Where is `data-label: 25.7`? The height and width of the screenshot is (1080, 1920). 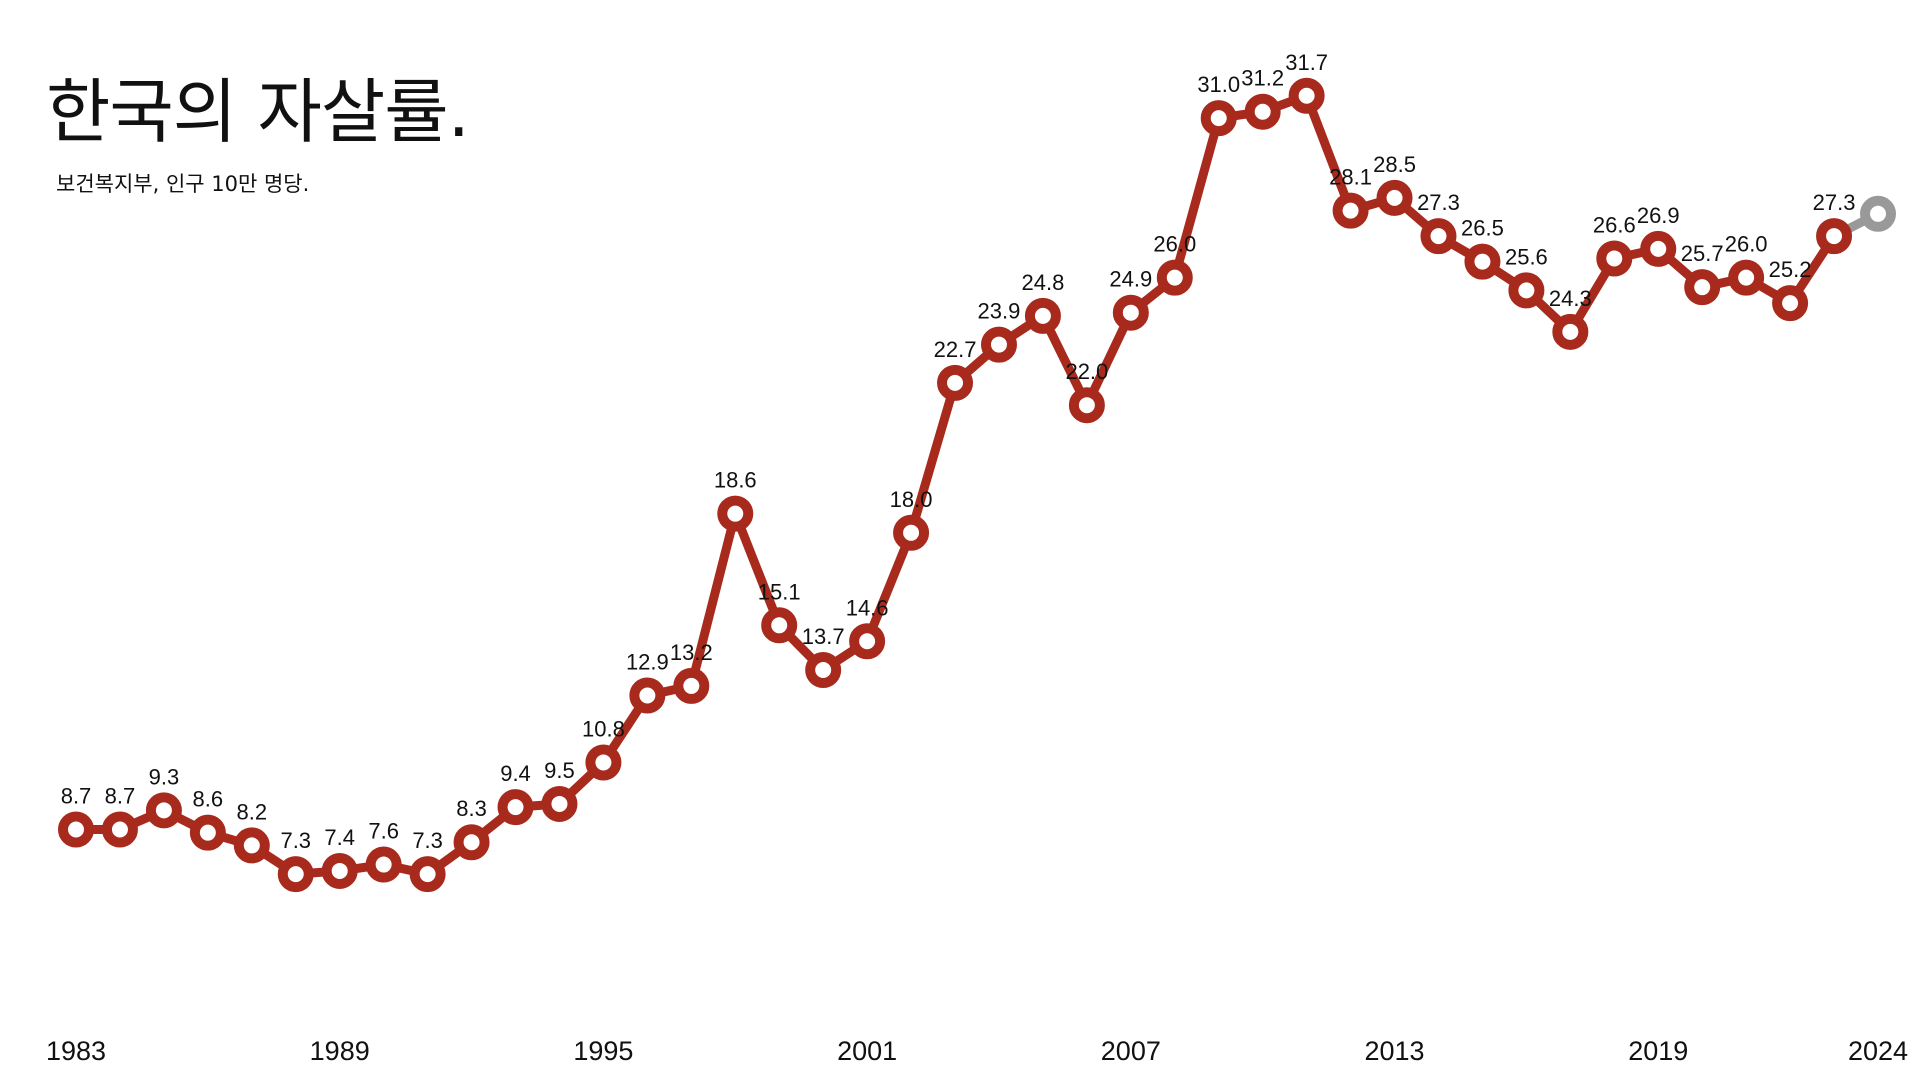 data-label: 25.7 is located at coordinates (1702, 253).